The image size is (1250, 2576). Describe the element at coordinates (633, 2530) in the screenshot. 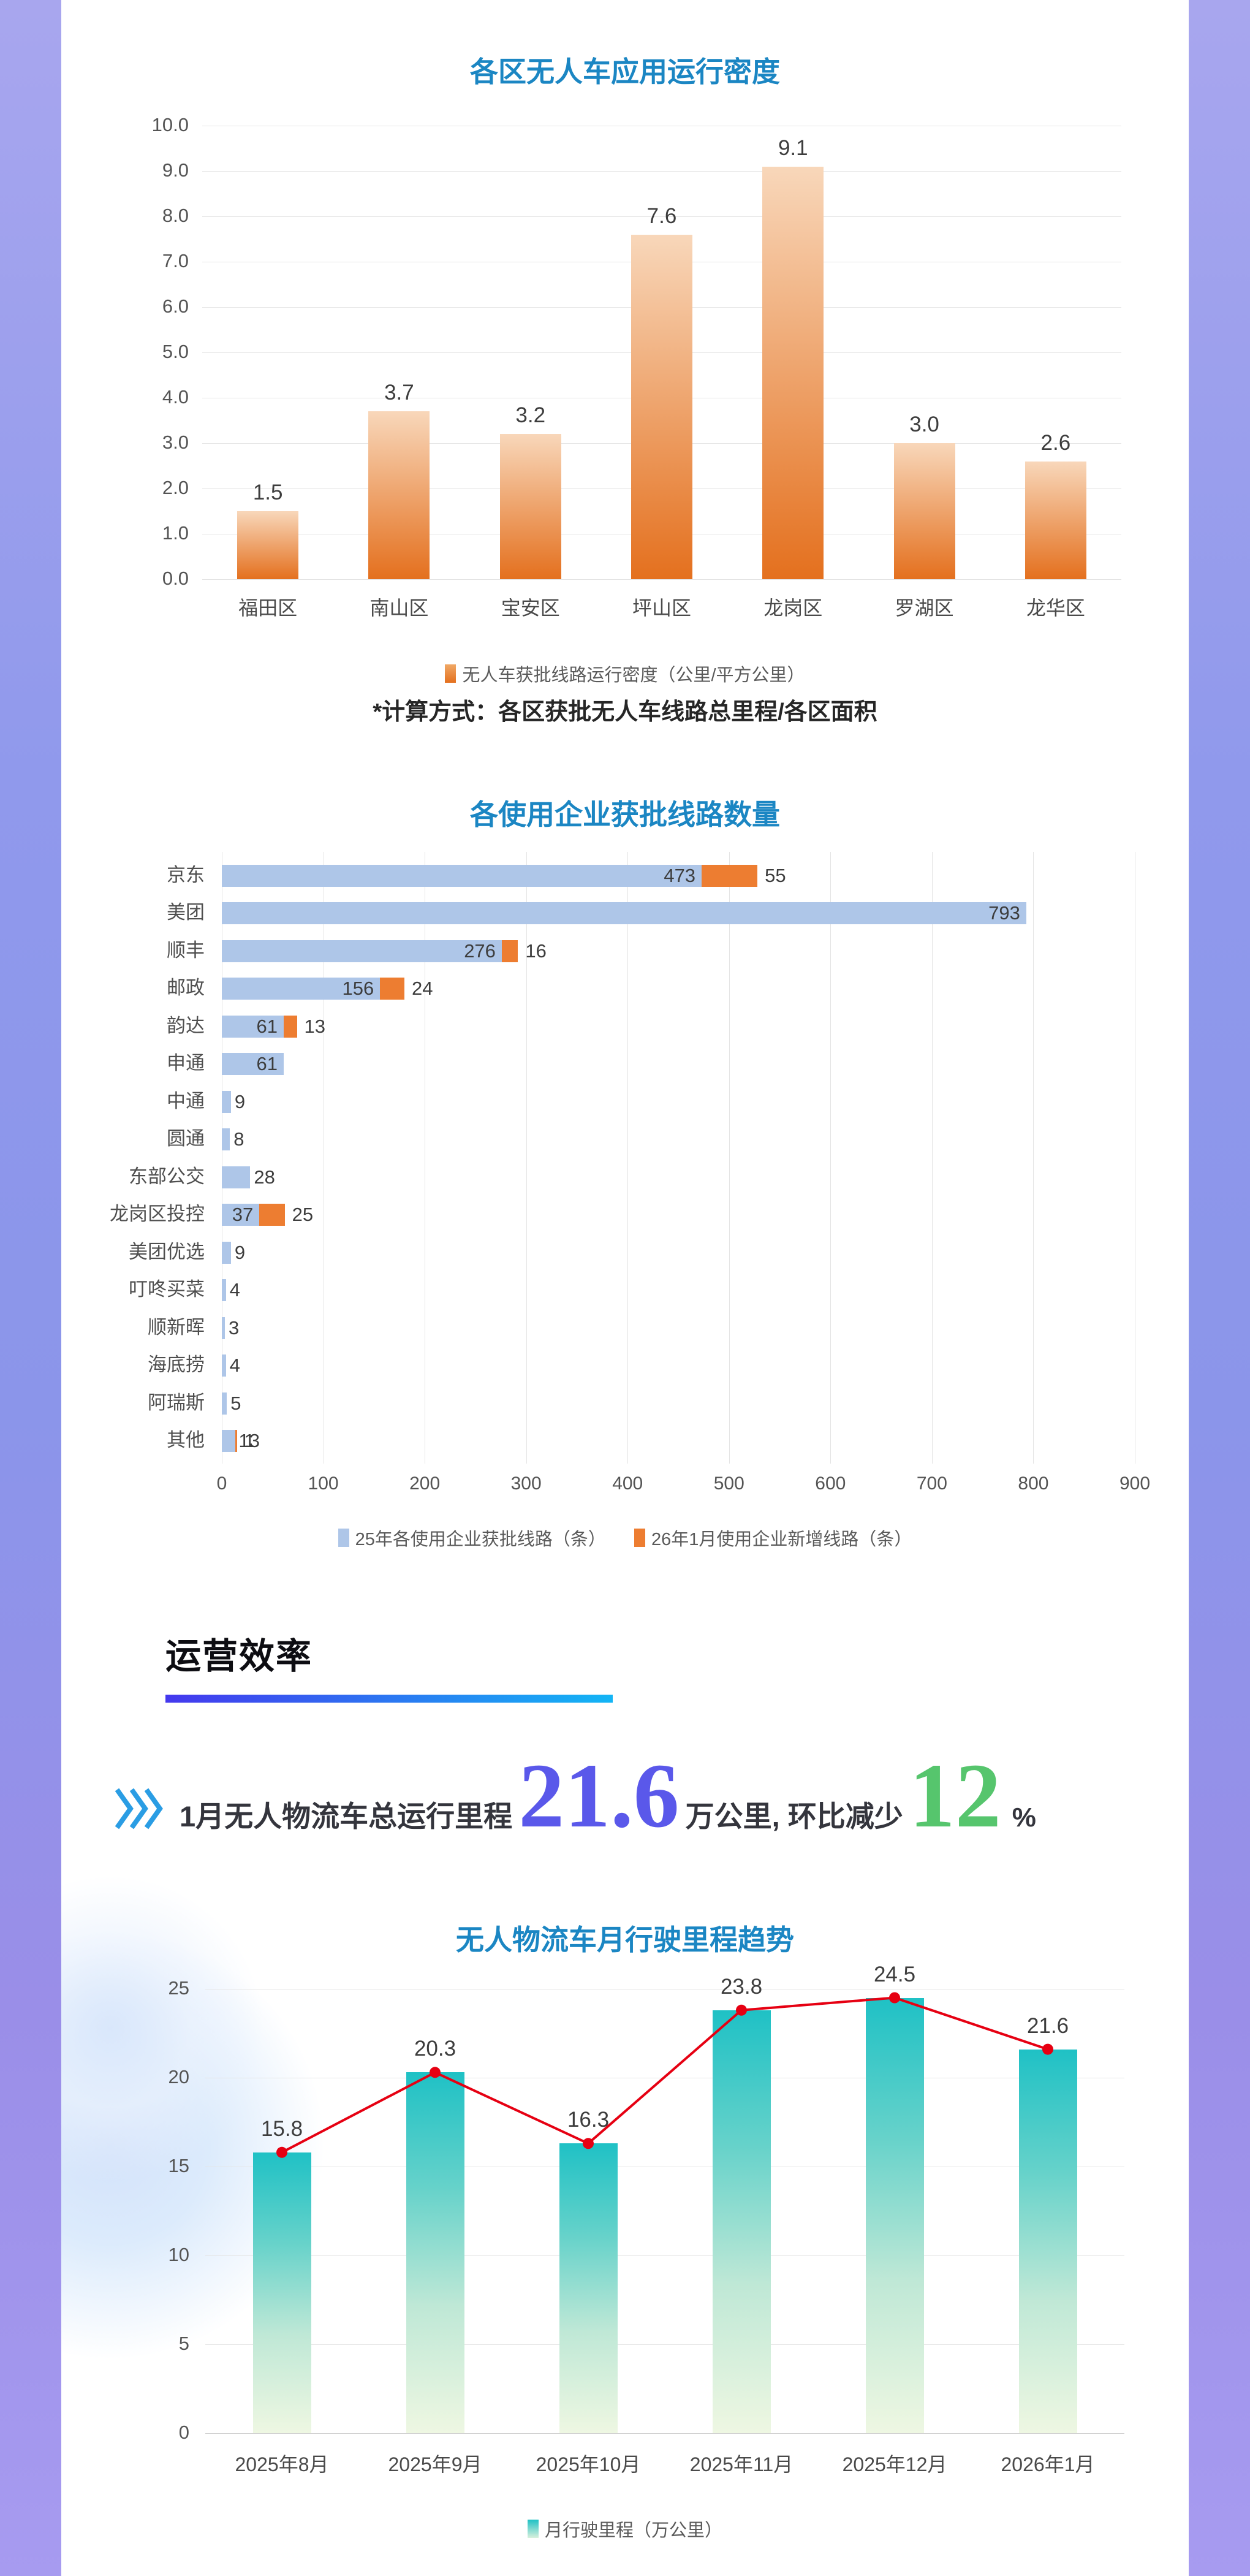

I see `mileage-legend-label: 月行驶里程（万公里）` at that location.